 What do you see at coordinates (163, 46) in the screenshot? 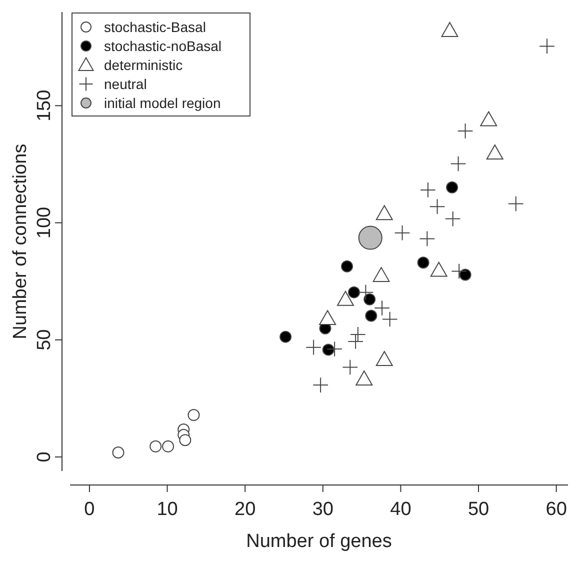
I see `legend-label: stochastic-noBasal` at bounding box center [163, 46].